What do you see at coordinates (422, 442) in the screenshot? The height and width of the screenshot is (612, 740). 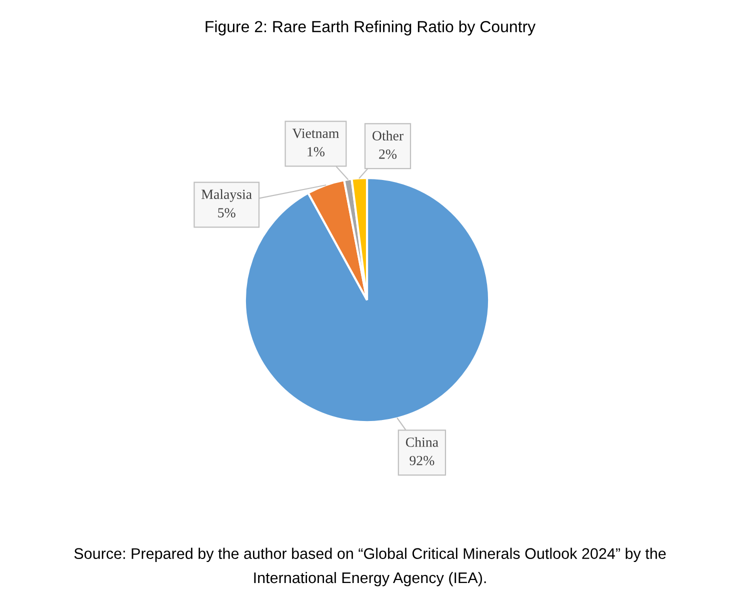 I see `slice-label: China` at bounding box center [422, 442].